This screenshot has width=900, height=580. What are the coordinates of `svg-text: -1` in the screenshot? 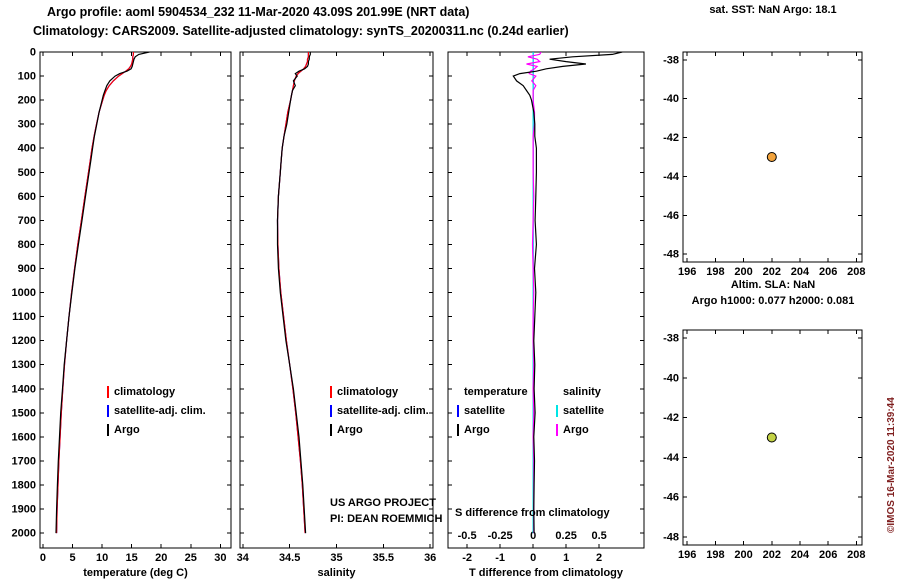 It's located at (500, 558).